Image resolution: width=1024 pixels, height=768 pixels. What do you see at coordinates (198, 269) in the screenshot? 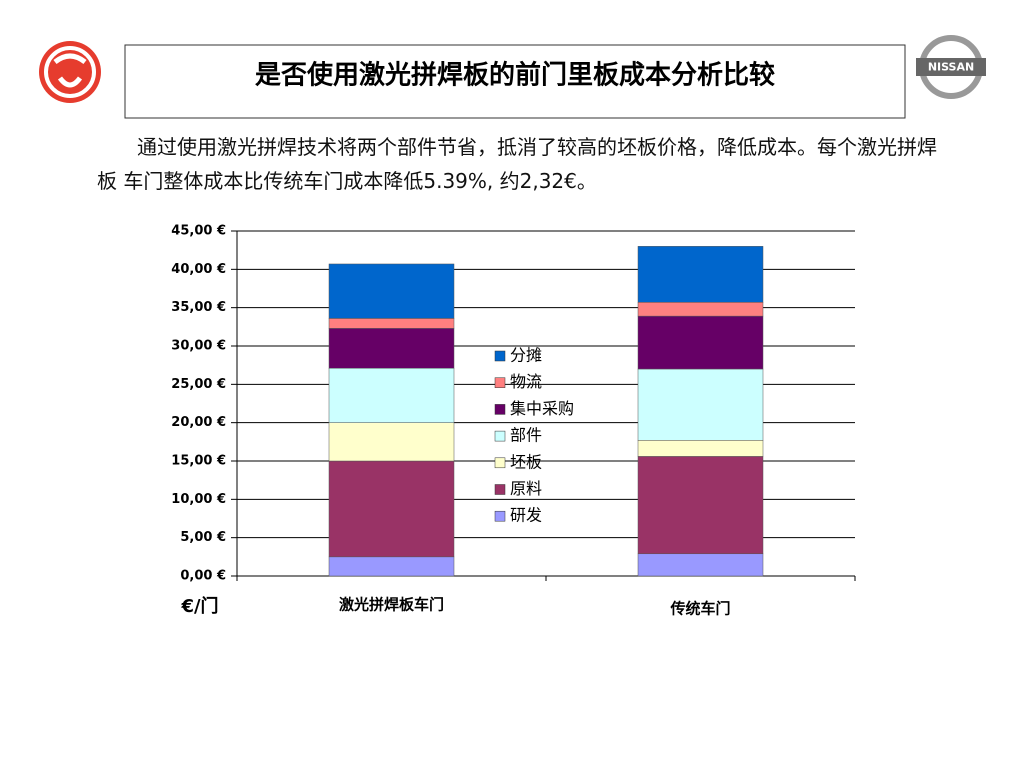
I see `y-tick-label: 40,00 €` at bounding box center [198, 269].